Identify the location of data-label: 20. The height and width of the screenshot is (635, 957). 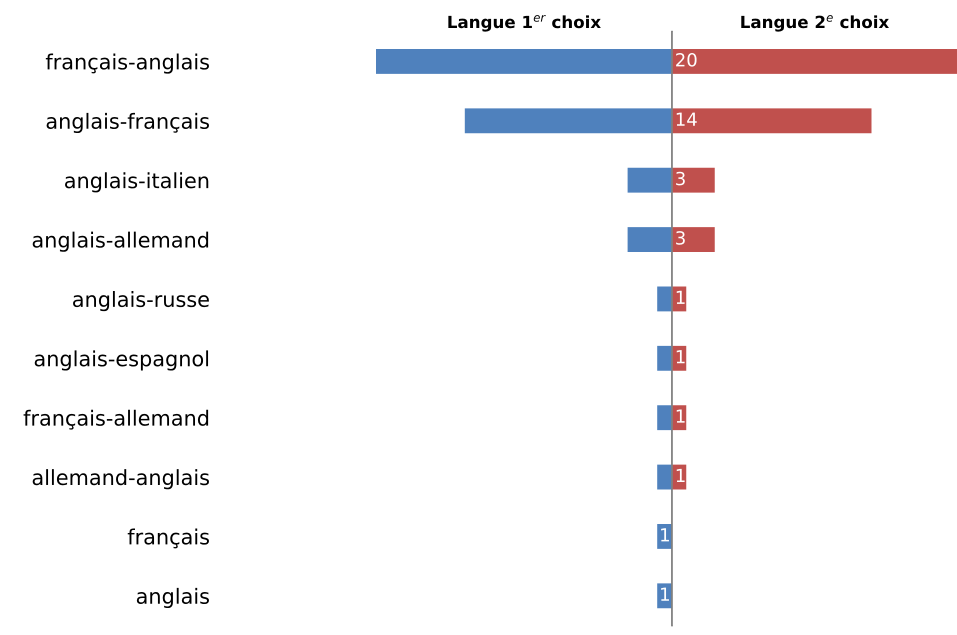
(686, 60).